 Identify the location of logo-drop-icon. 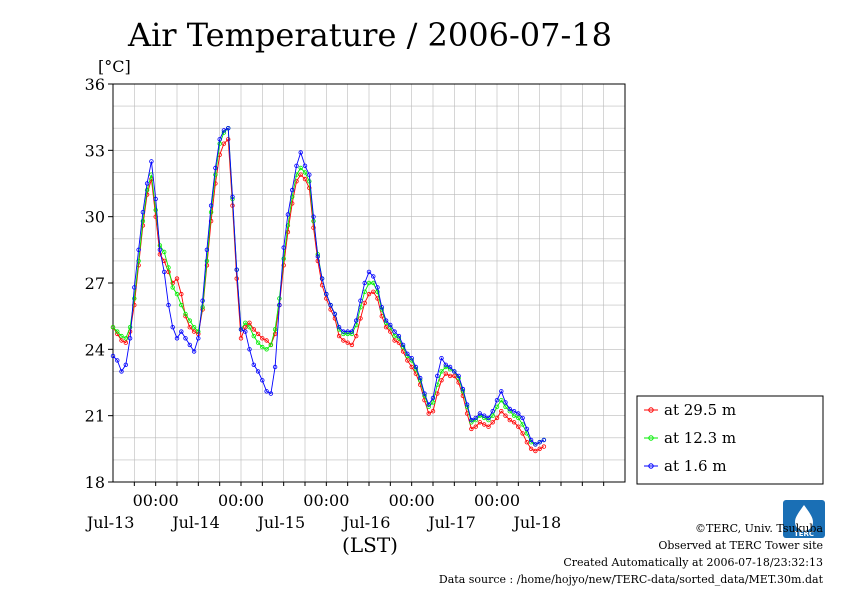
(804, 518).